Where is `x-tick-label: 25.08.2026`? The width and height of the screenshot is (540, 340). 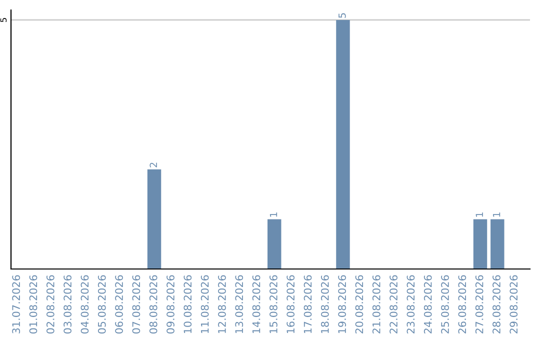
x-tick-label: 25.08.2026 is located at coordinates (445, 304).